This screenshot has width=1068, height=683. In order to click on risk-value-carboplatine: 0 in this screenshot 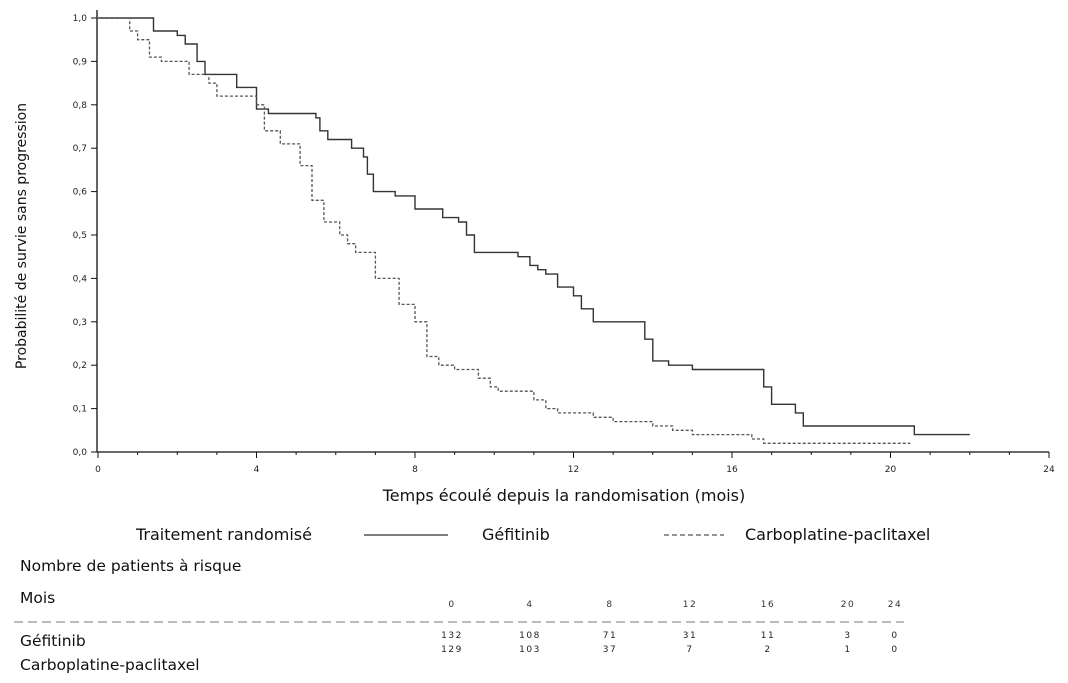, I will do `click(894, 650)`.